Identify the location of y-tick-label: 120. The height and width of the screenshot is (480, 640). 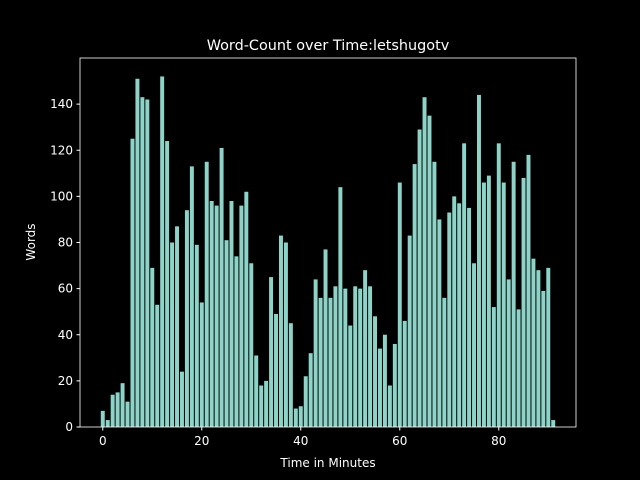
(61, 150).